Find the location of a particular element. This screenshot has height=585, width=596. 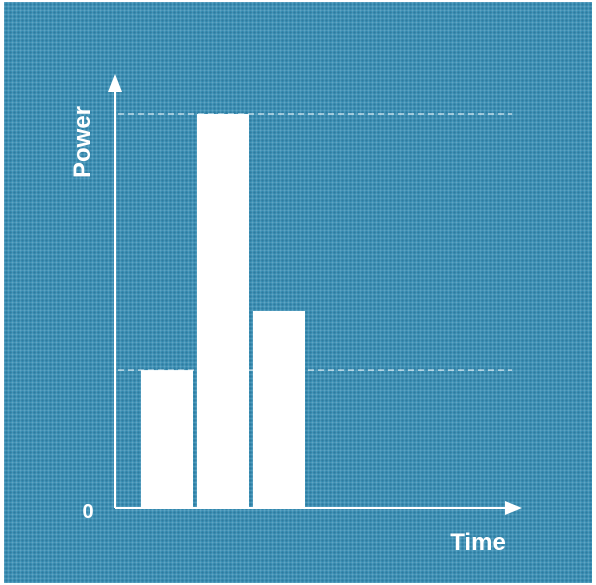

y-tick-label-zero: 0 is located at coordinates (87, 512).